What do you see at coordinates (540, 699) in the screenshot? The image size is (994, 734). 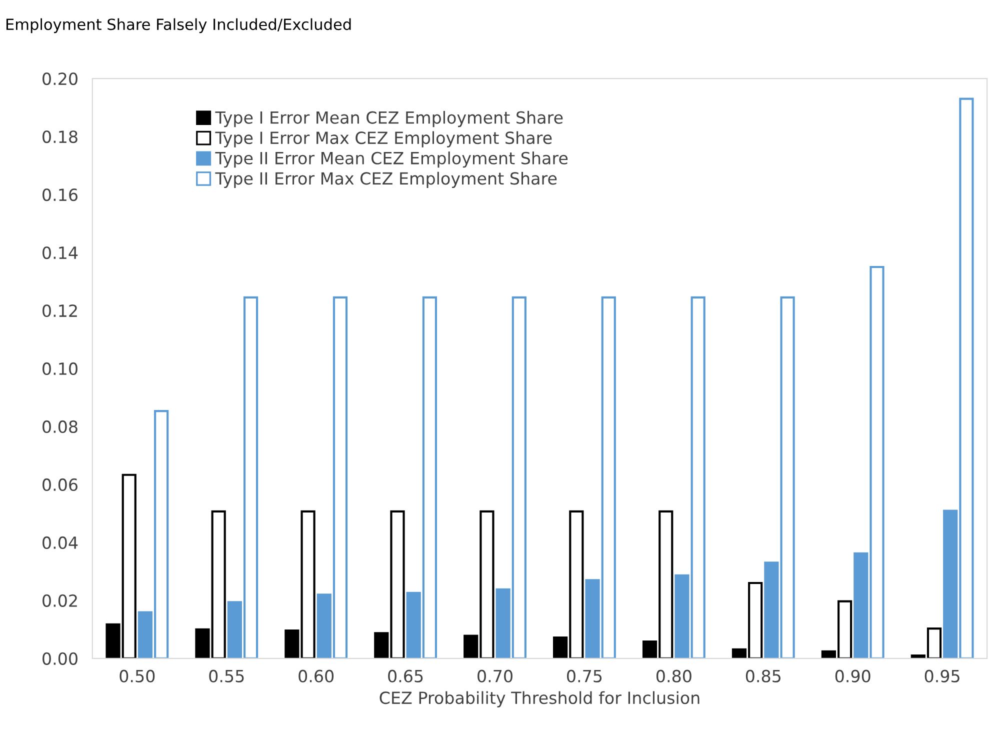 I see `x-axis-title: CEZ Probability Threshold for Inclusion` at bounding box center [540, 699].